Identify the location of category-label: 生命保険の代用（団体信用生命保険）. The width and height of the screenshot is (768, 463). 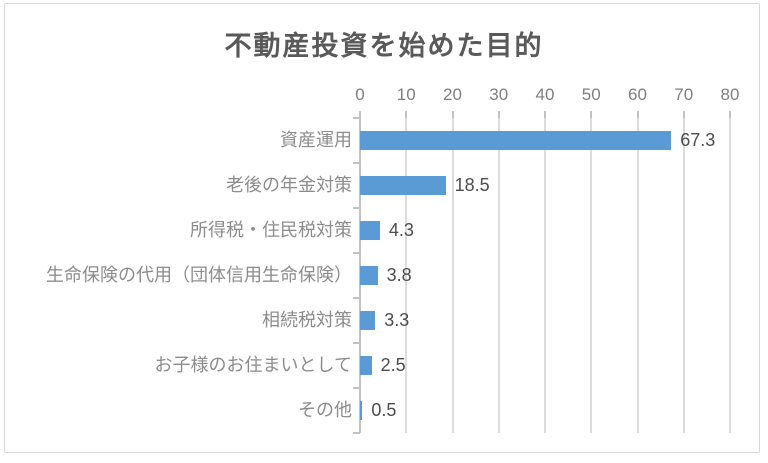
(199, 275).